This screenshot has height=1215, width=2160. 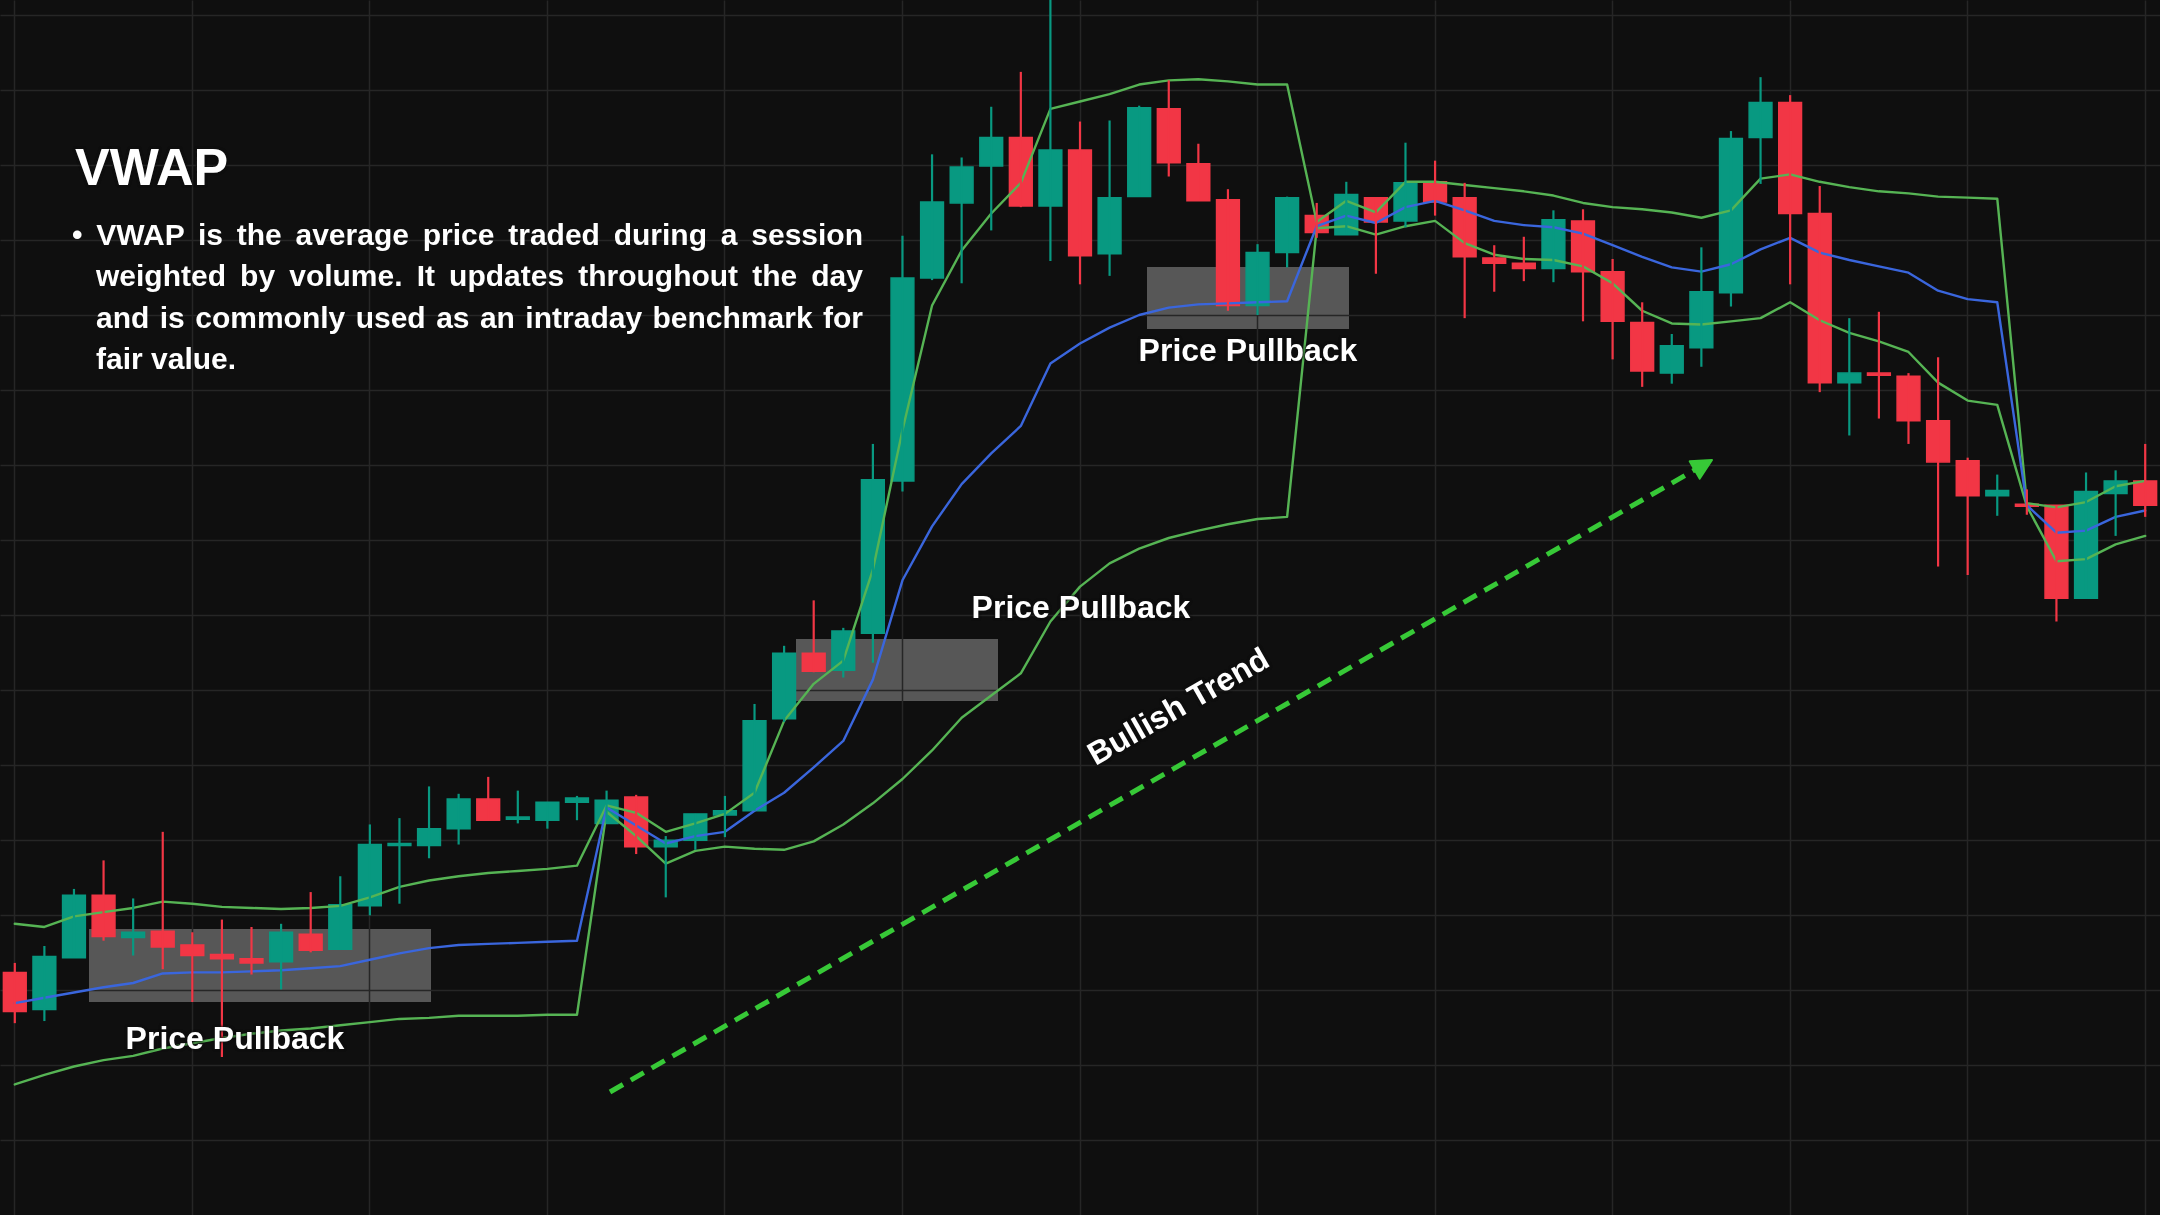 What do you see at coordinates (152, 167) in the screenshot?
I see `text: VWAP` at bounding box center [152, 167].